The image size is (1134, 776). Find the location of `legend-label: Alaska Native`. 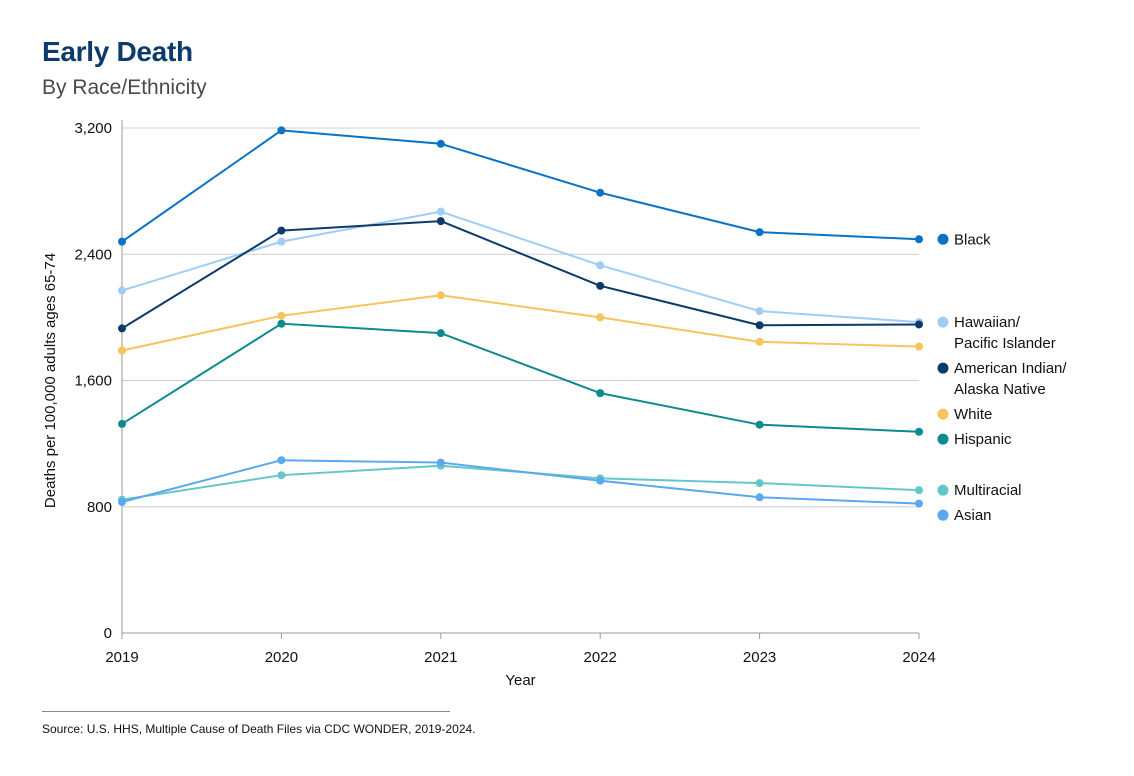

legend-label: Alaska Native is located at coordinates (1000, 389).